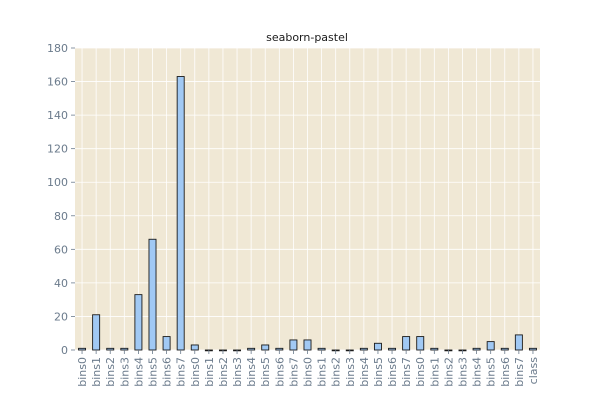 This screenshot has width=600, height=400. I want to click on y-tick-label: 180, so click(57, 48).